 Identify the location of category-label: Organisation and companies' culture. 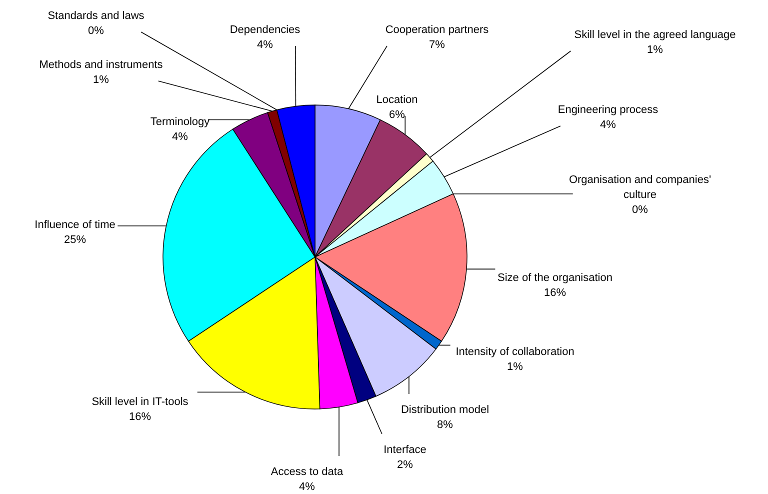
(640, 187).